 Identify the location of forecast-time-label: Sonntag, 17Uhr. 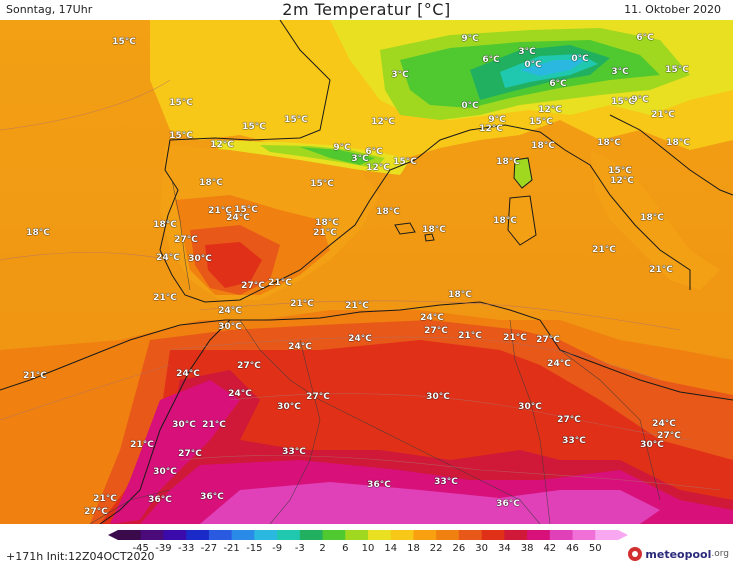
(49, 9).